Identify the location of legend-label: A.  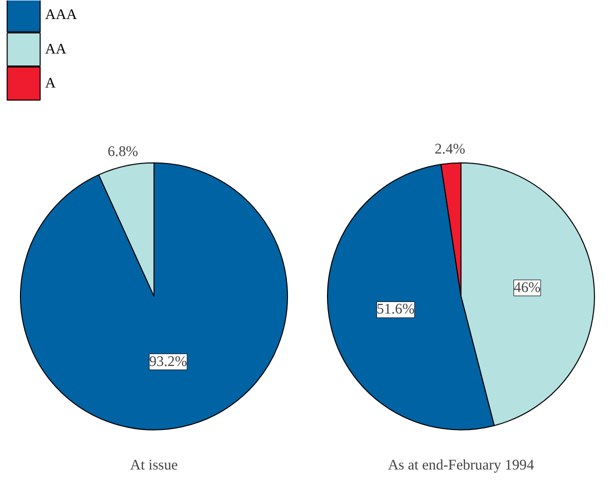
(50, 84).